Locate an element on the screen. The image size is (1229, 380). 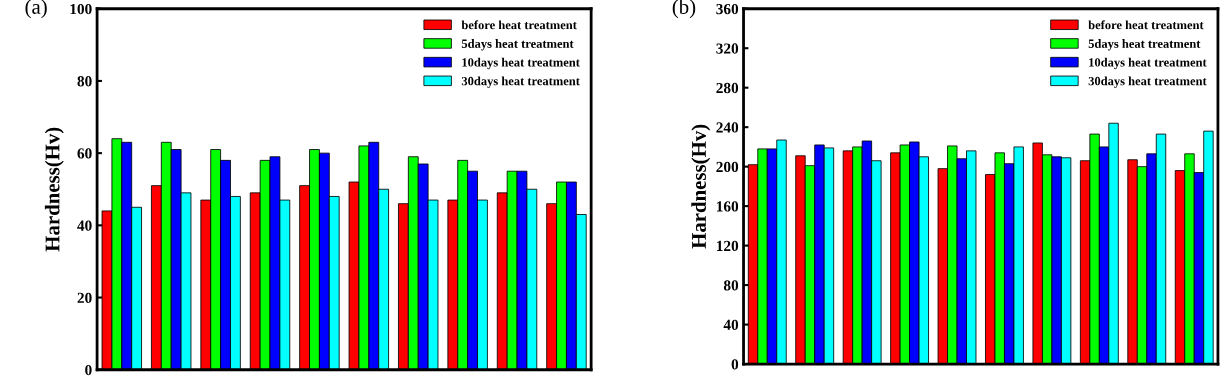
y-tick-label: 60 is located at coordinates (84, 153).